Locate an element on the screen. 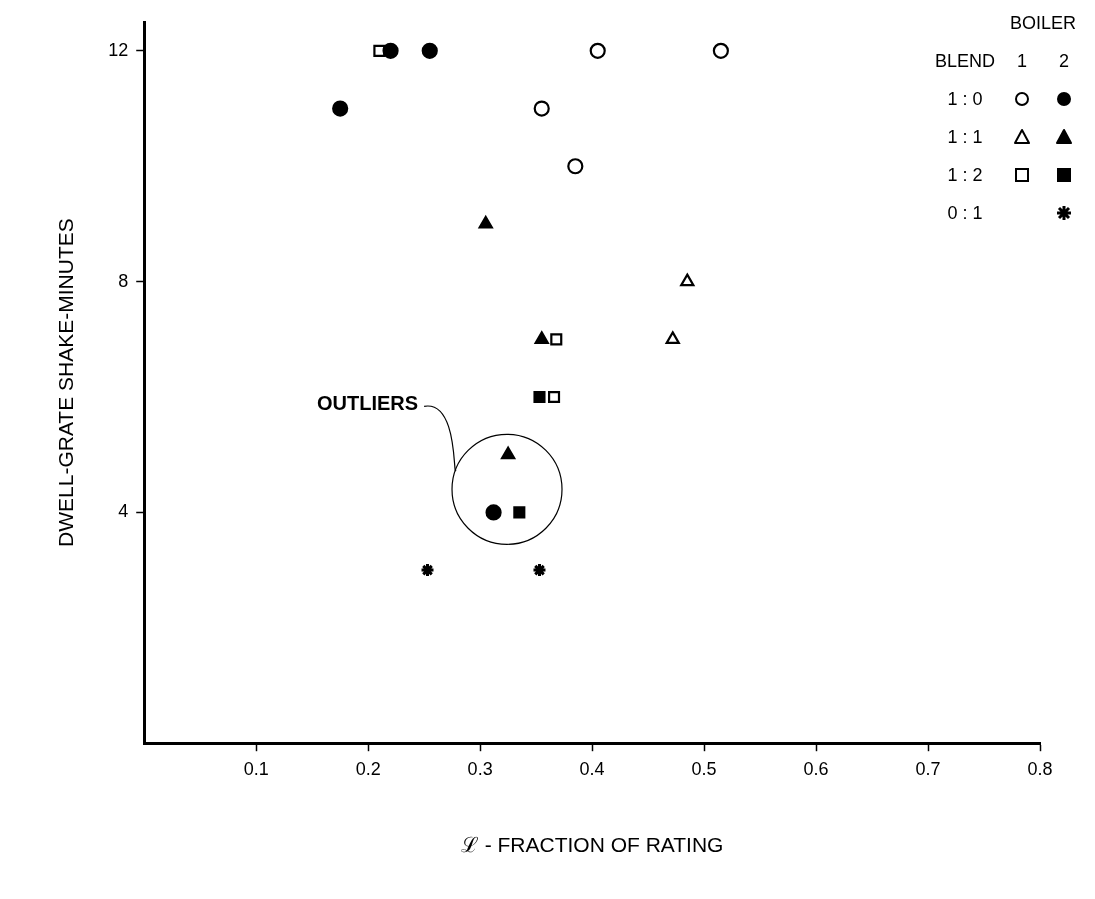  x-tick-label: 0.5 is located at coordinates (704, 768).